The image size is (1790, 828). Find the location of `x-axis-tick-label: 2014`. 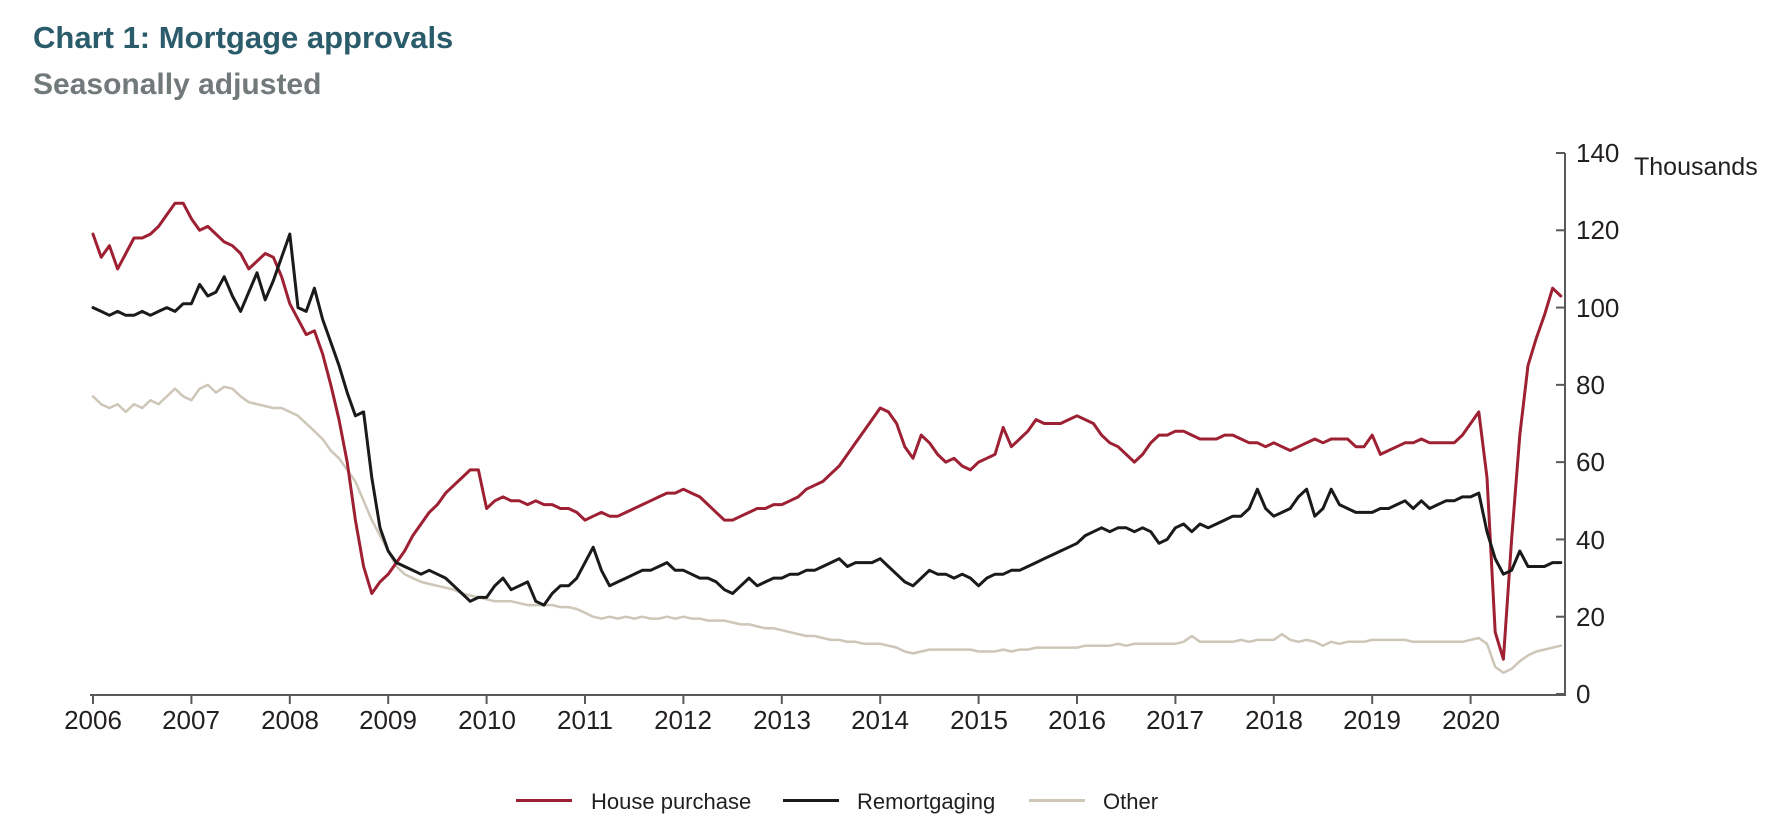

x-axis-tick-label: 2014 is located at coordinates (880, 720).